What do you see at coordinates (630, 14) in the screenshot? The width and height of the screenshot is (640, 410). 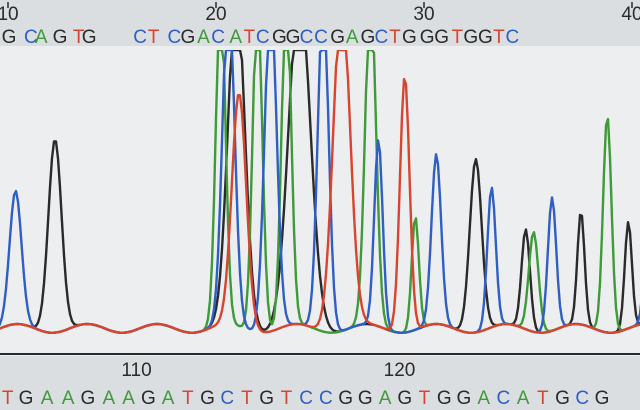 I see `top-tick-label: 40` at bounding box center [630, 14].